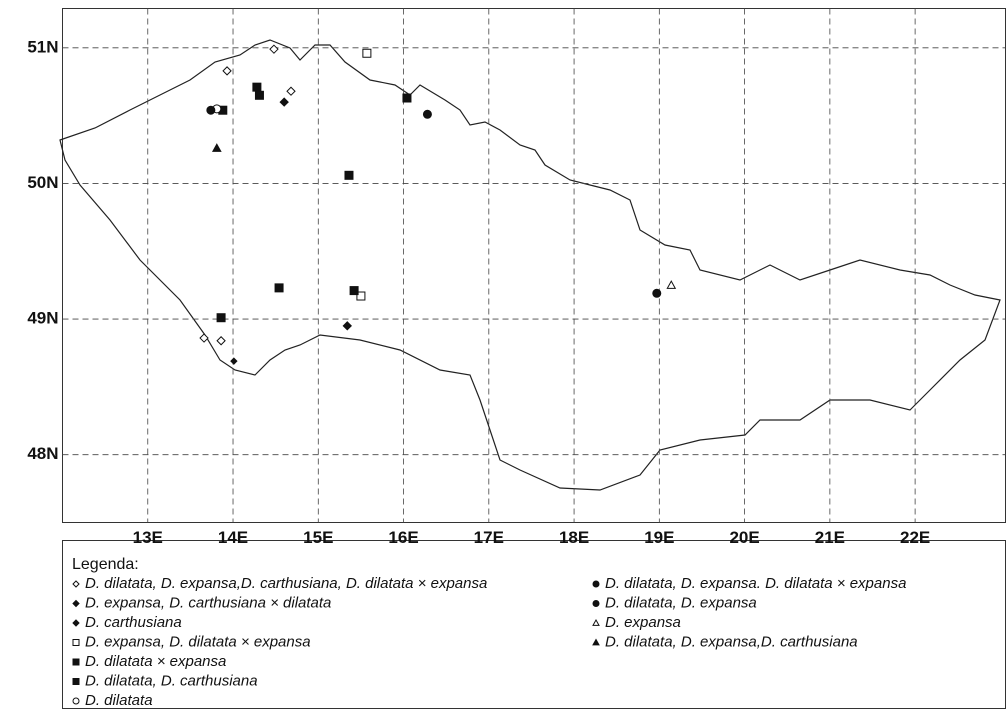 The image size is (1006, 709). I want to click on legend-label: D. dilatata × expansa, so click(155, 661).